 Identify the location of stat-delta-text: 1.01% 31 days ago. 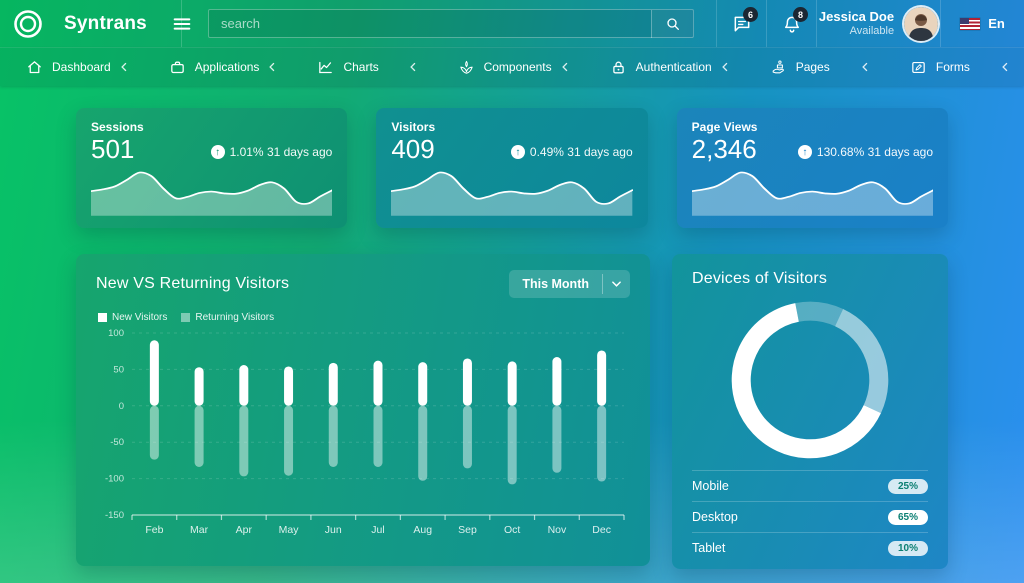
(281, 152).